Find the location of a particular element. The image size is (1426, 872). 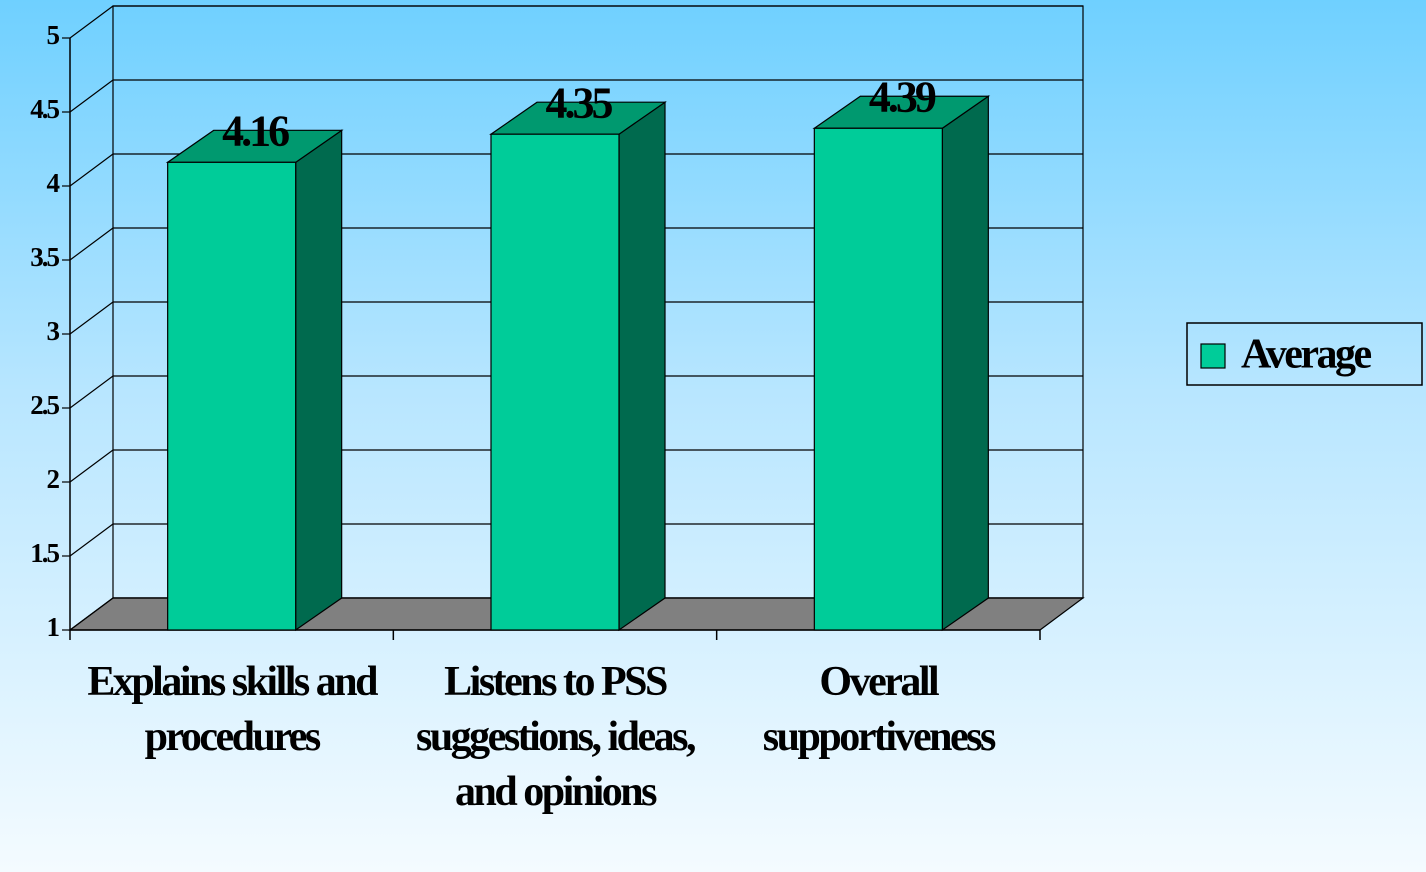

y-tick-label: 1 is located at coordinates (53, 627).